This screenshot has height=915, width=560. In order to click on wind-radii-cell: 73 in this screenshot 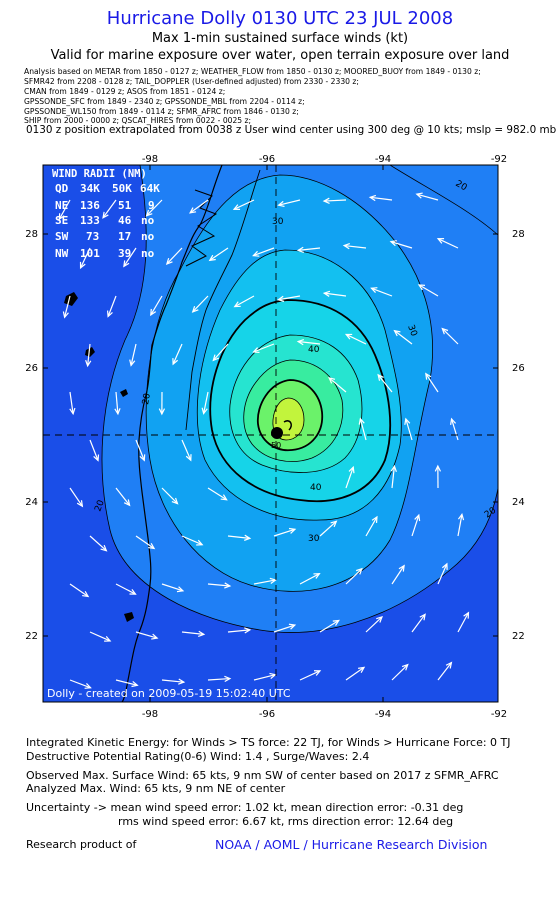, I will do `click(92, 236)`.